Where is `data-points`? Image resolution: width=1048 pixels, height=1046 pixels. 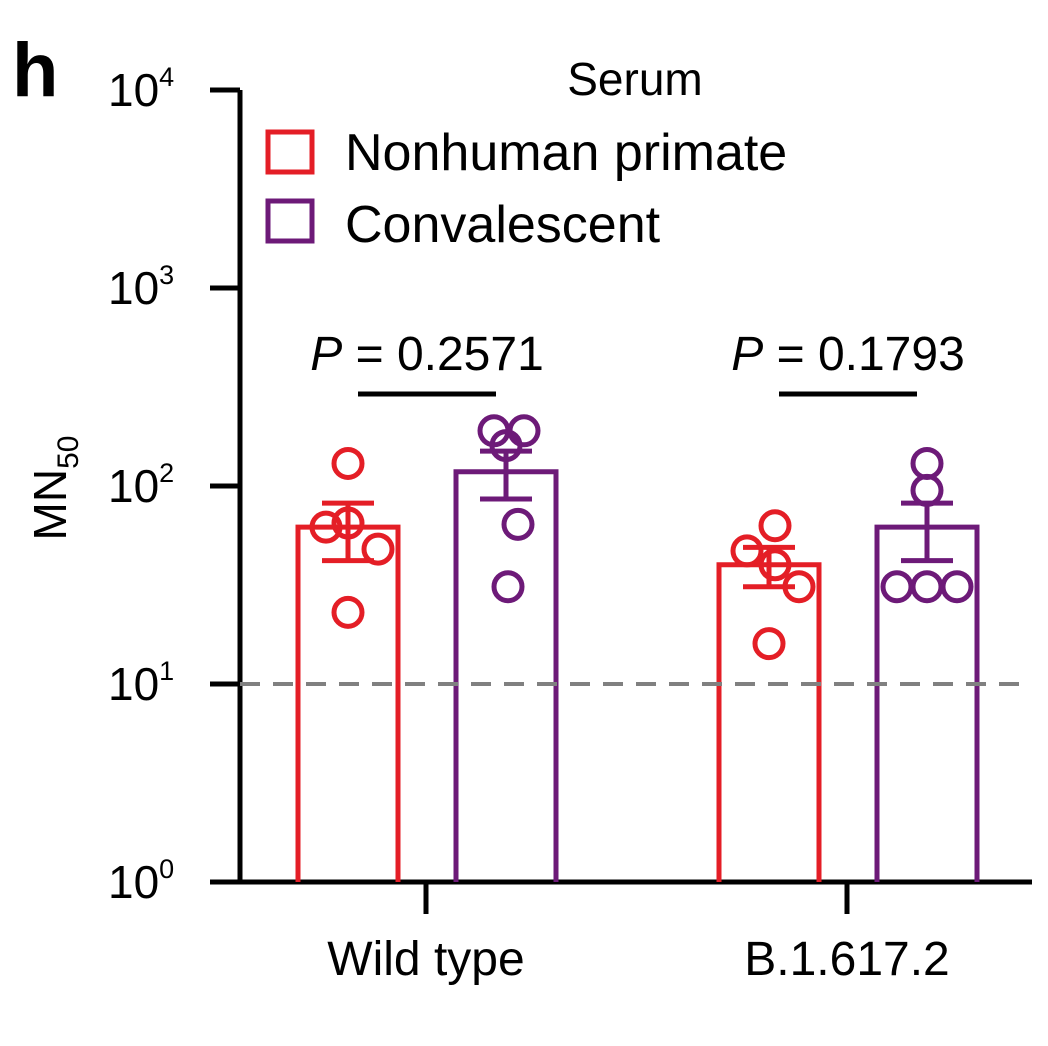
data-points is located at coordinates (641, 537).